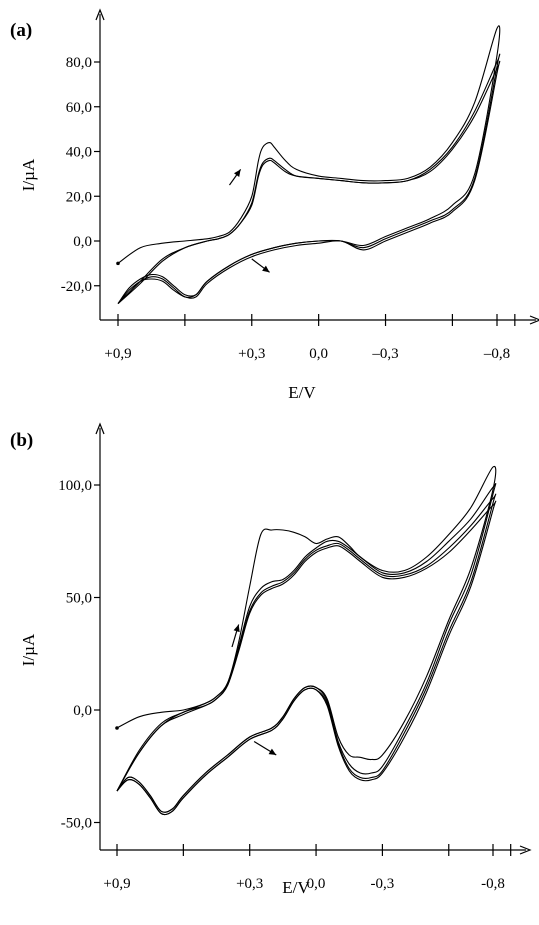 Image resolution: width=539 pixels, height=925 pixels. What do you see at coordinates (75, 486) in the screenshot?
I see `y-tick-label: 100,0` at bounding box center [75, 486].